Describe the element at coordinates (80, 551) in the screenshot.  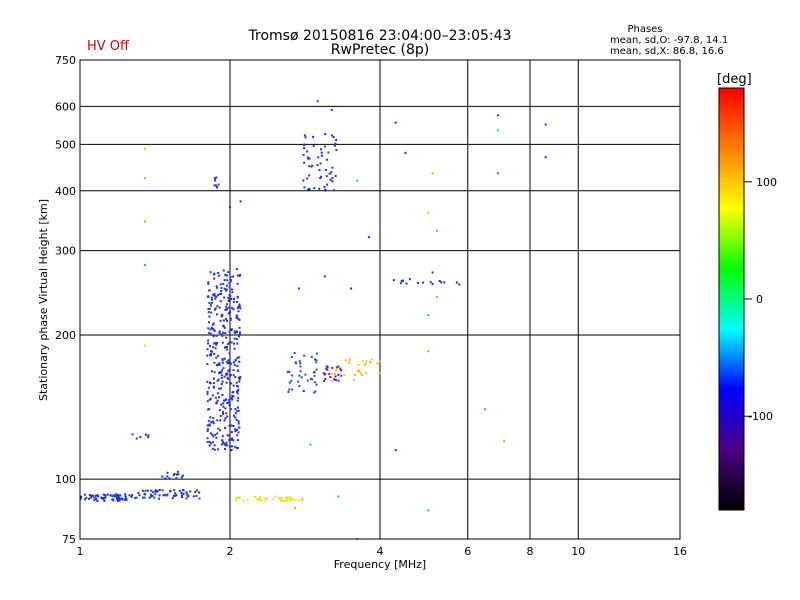
I see `x-tick-label: 1` at that location.